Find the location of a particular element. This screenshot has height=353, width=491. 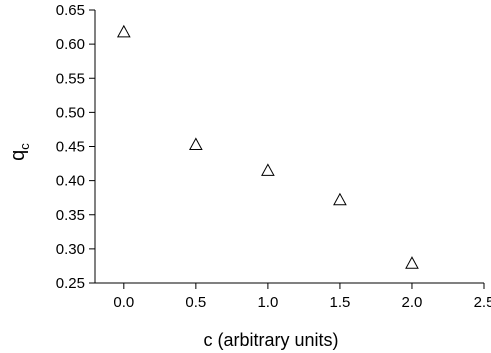

y-axis-title: qc is located at coordinates (19, 152).